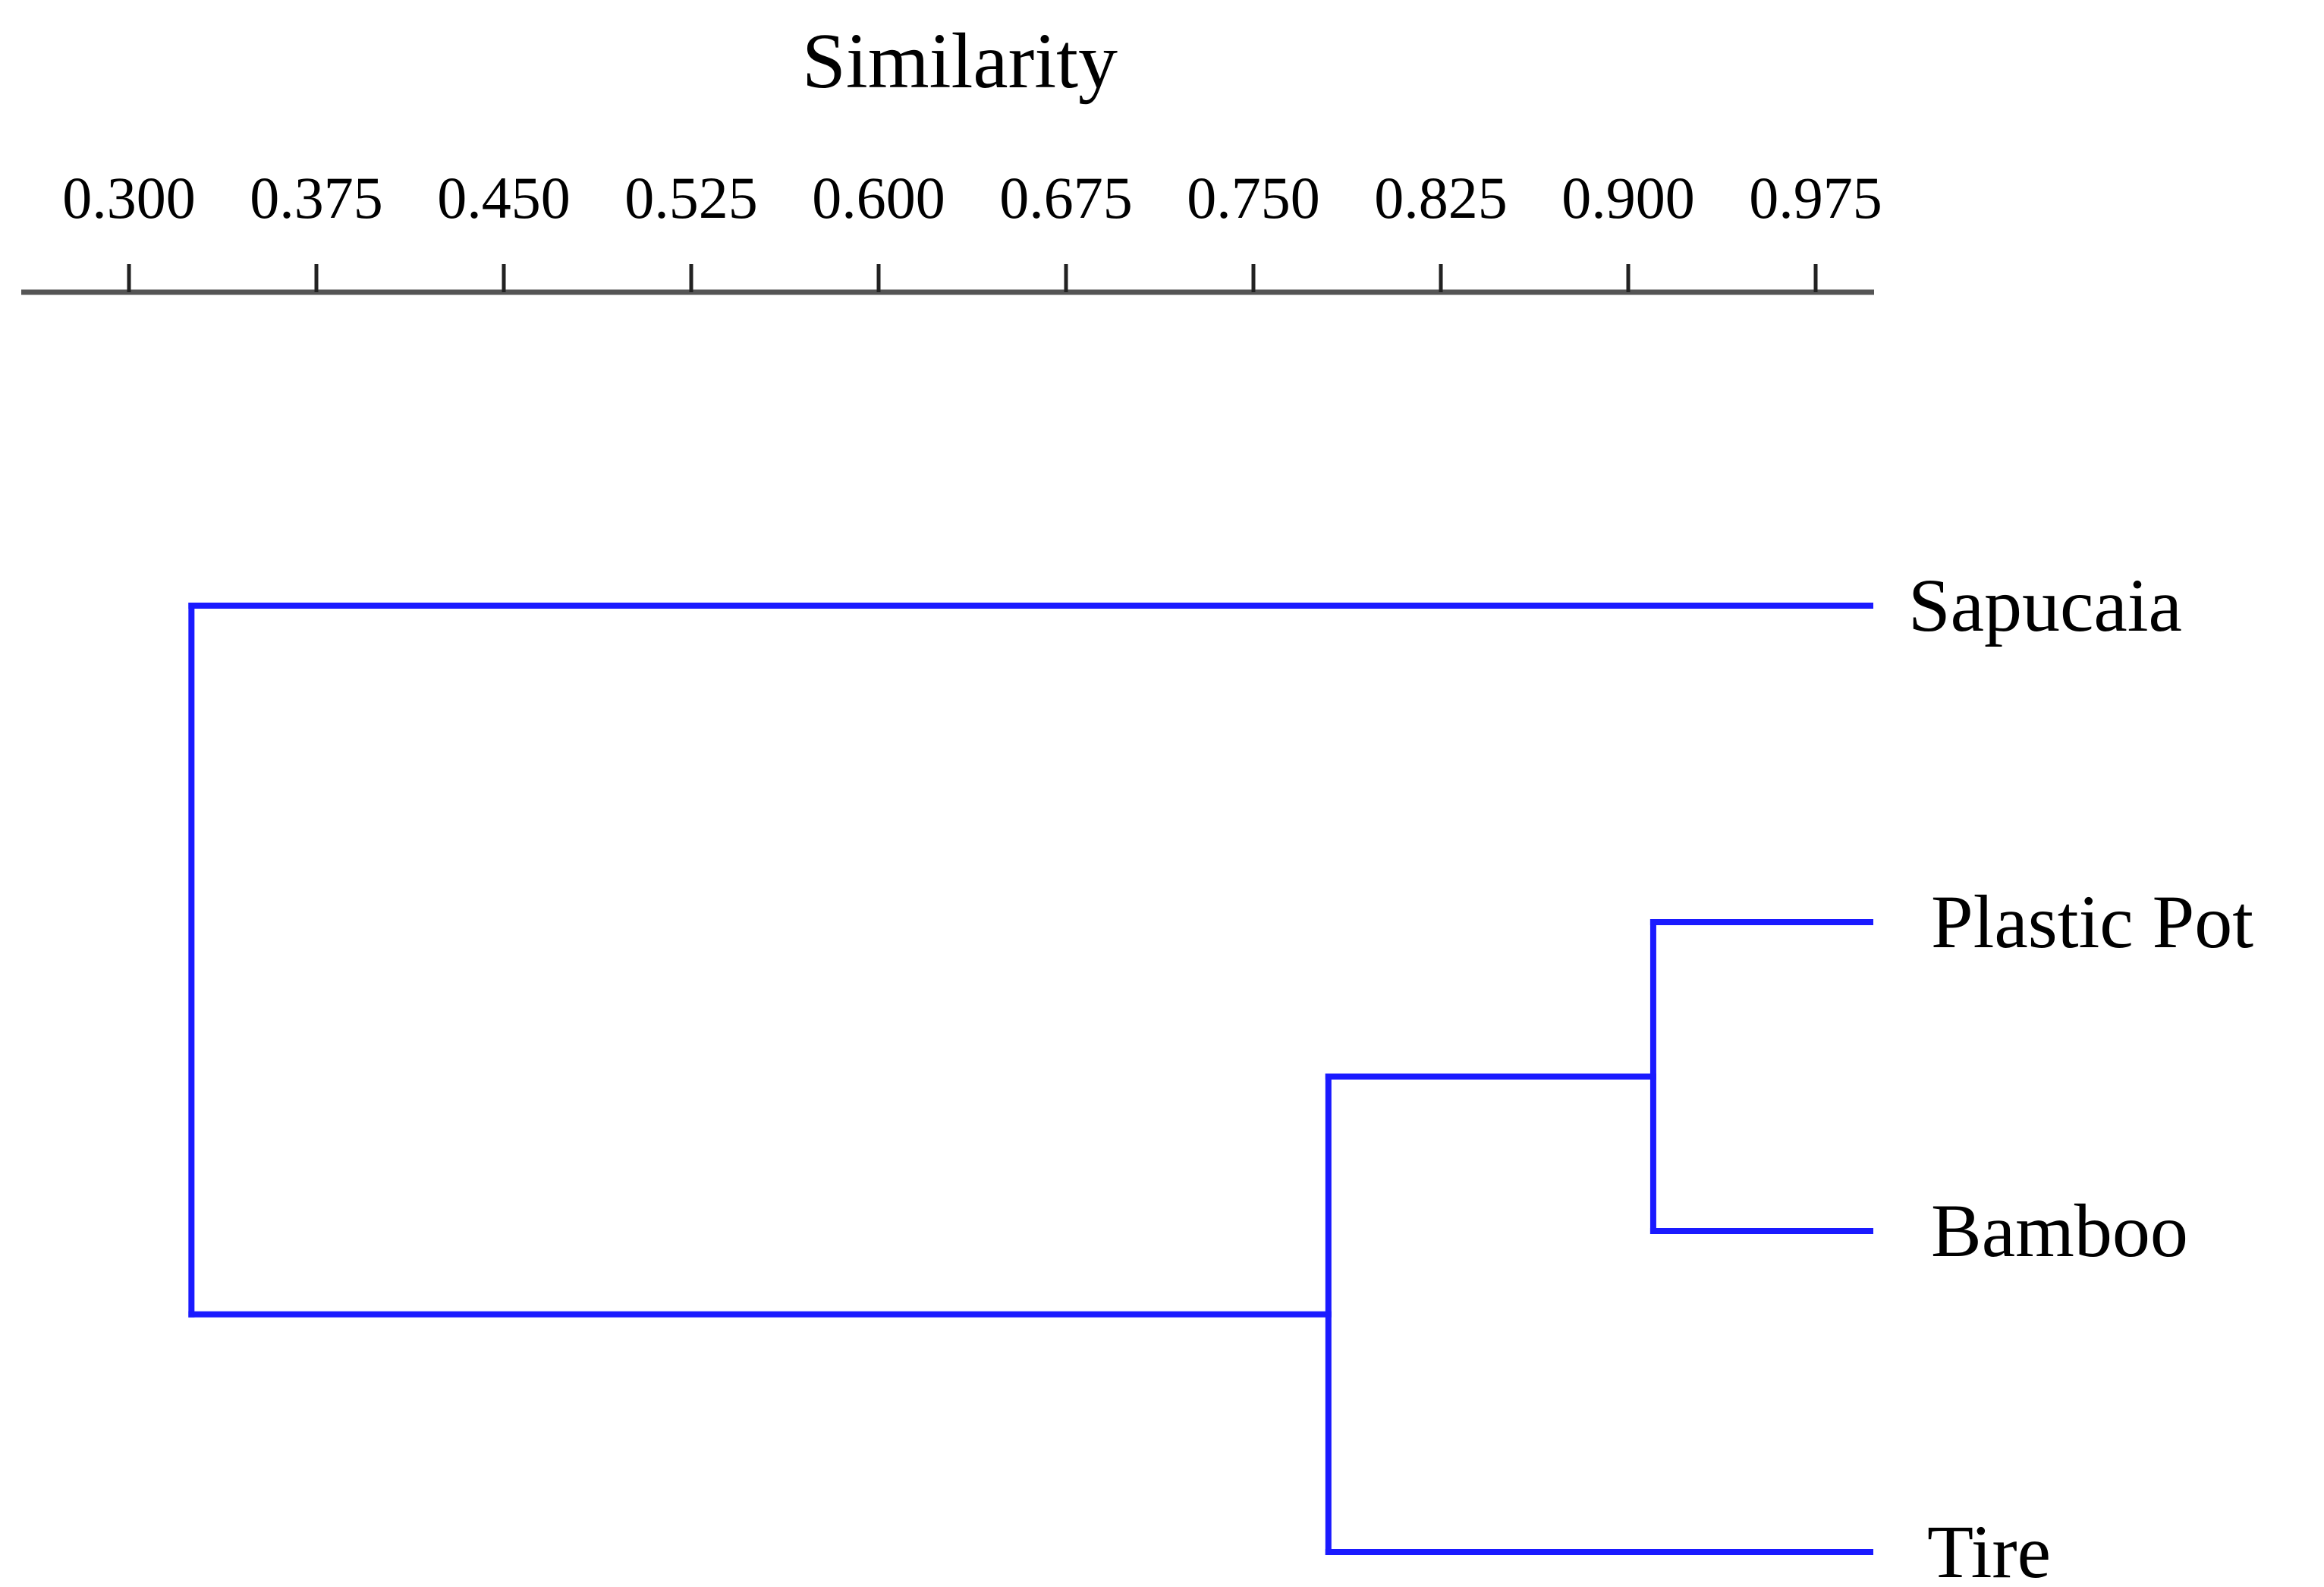 Image resolution: width=2324 pixels, height=1587 pixels. I want to click on tick-label: 0.300, so click(129, 198).